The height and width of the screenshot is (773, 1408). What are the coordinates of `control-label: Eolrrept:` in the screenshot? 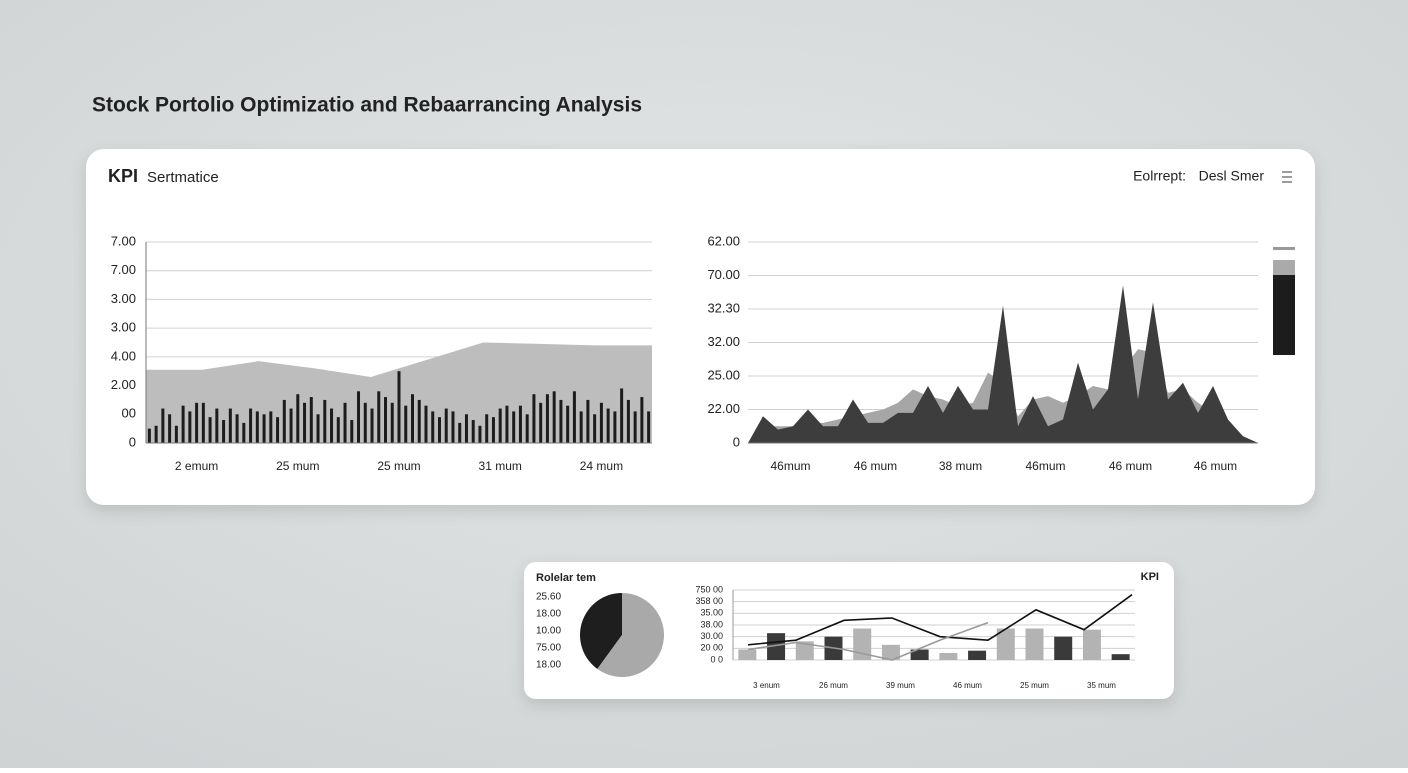 It's located at (1159, 176).